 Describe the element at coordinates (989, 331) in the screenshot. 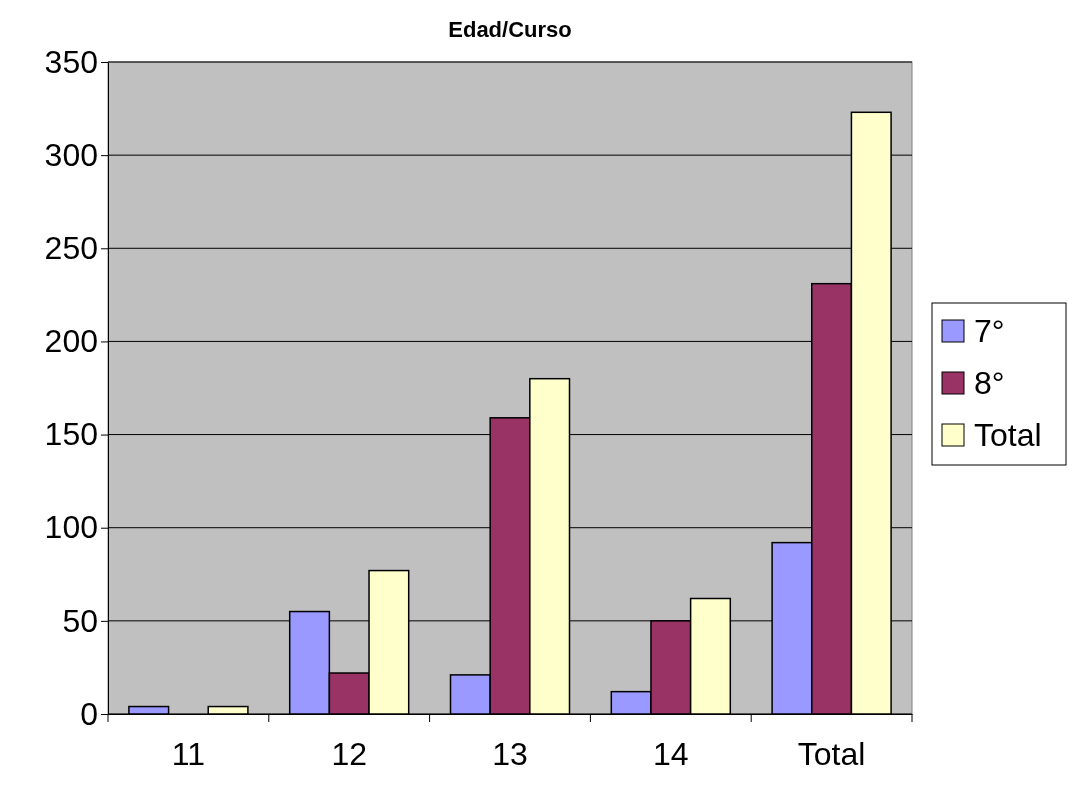

I see `legend-label: 7°` at that location.